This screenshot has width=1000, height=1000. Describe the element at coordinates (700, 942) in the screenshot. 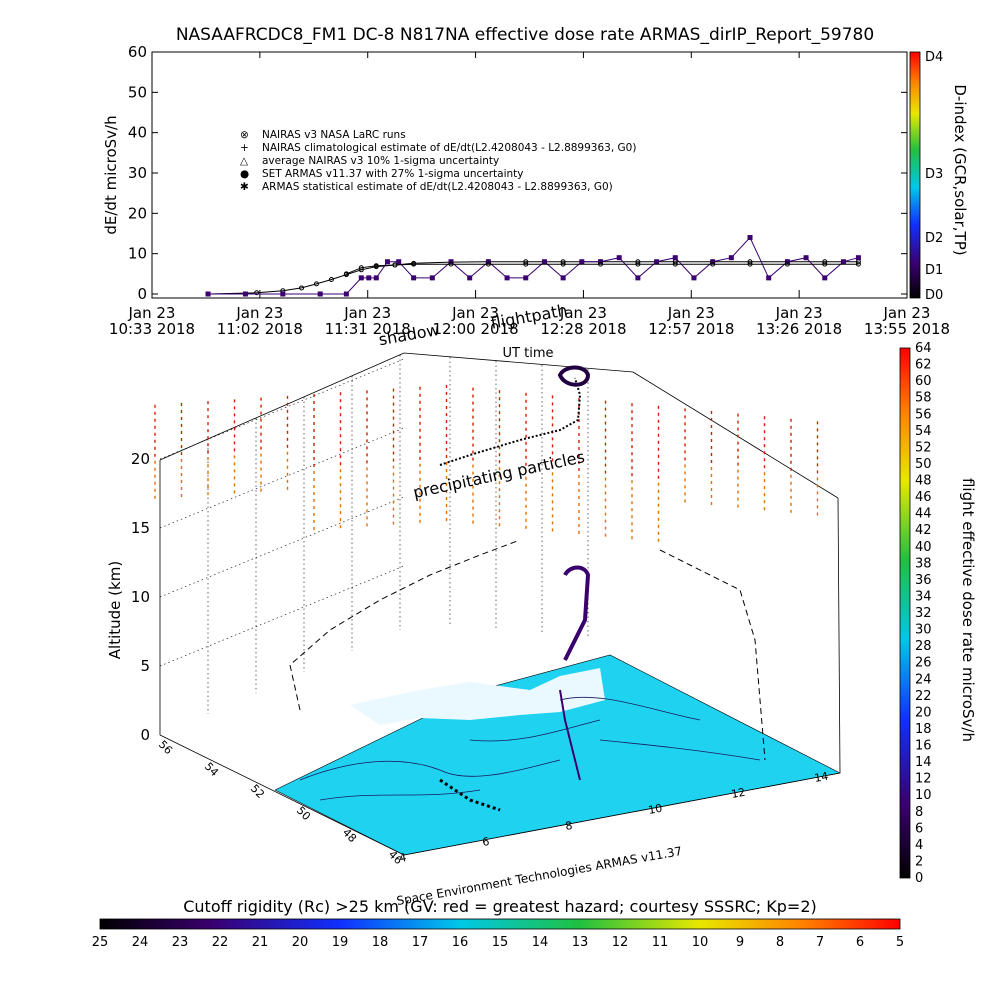

I see `rc-tick-label: 10` at that location.